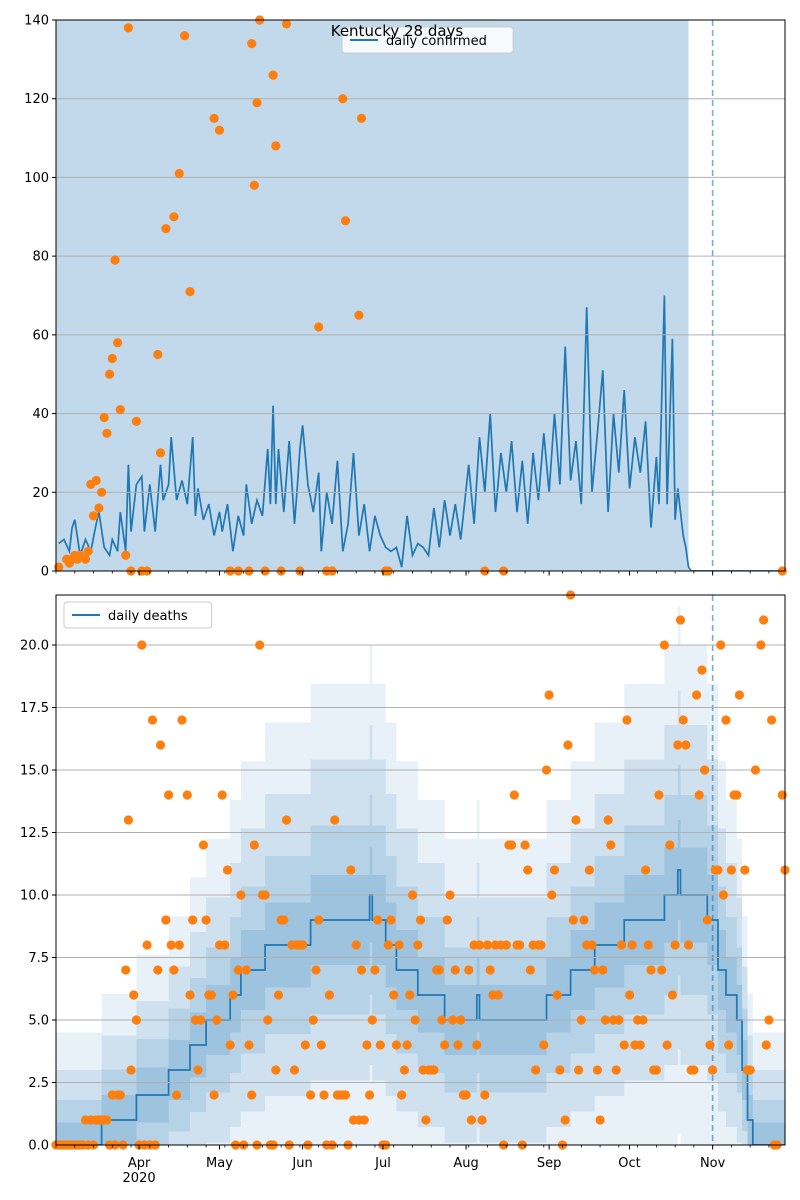 The width and height of the screenshot is (800, 1200). Describe the element at coordinates (38, 1083) in the screenshot. I see `y-tick-label: 2.5` at that location.